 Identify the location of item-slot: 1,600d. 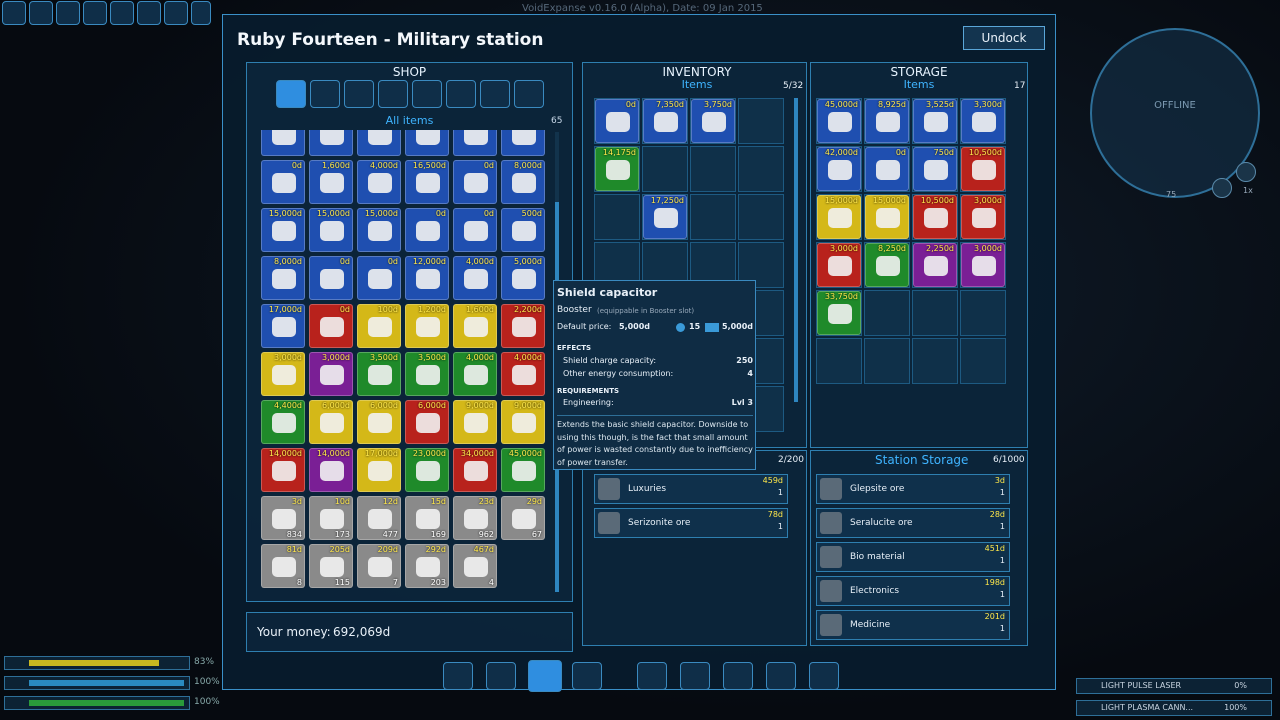
(475, 326).